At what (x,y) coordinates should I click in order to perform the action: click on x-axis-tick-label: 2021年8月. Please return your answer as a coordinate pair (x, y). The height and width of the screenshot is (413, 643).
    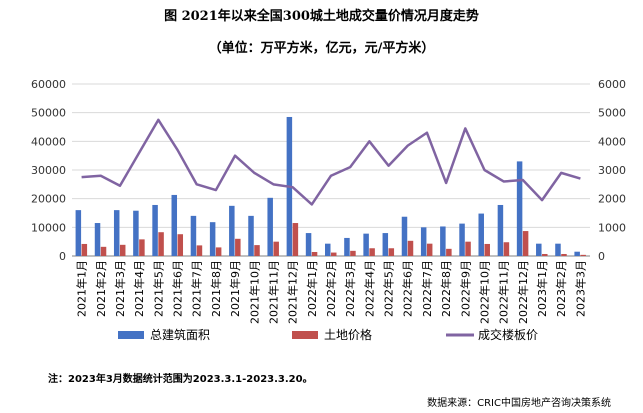
    Looking at the image, I should click on (216, 288).